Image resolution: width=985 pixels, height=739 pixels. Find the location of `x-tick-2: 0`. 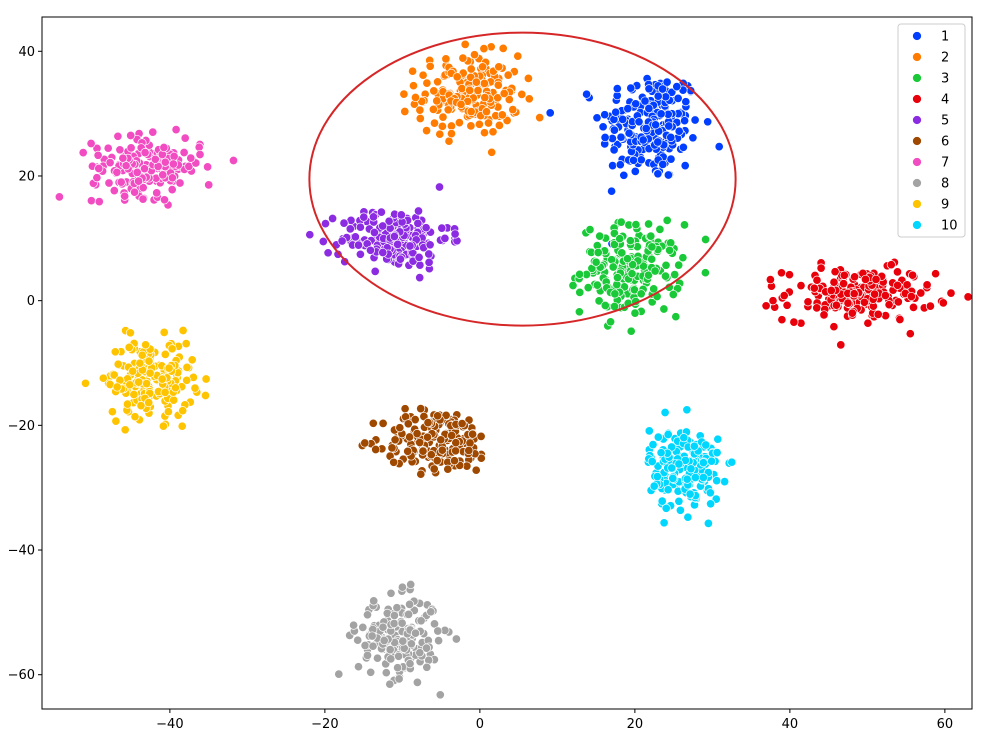

x-tick-2: 0 is located at coordinates (480, 720).